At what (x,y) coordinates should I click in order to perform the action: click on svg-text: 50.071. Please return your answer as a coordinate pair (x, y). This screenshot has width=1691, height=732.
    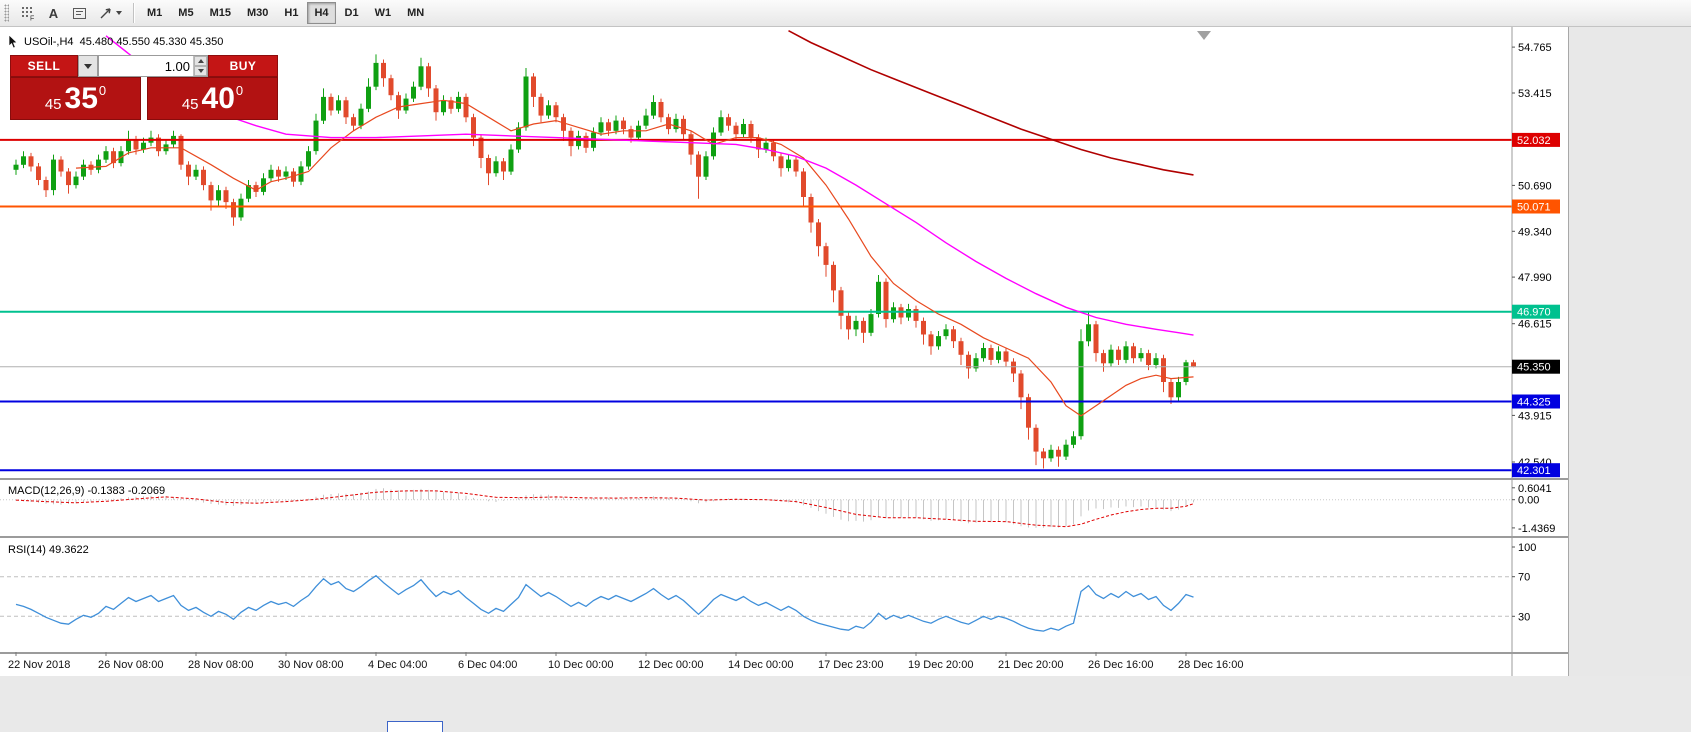
    Looking at the image, I should click on (1534, 208).